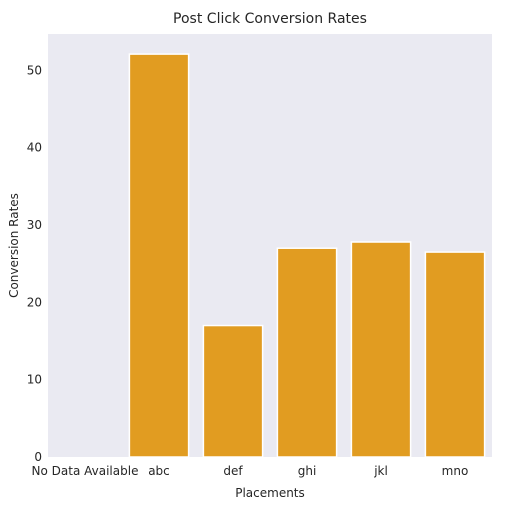  Describe the element at coordinates (34, 225) in the screenshot. I see `y-tick-label: 30` at that location.